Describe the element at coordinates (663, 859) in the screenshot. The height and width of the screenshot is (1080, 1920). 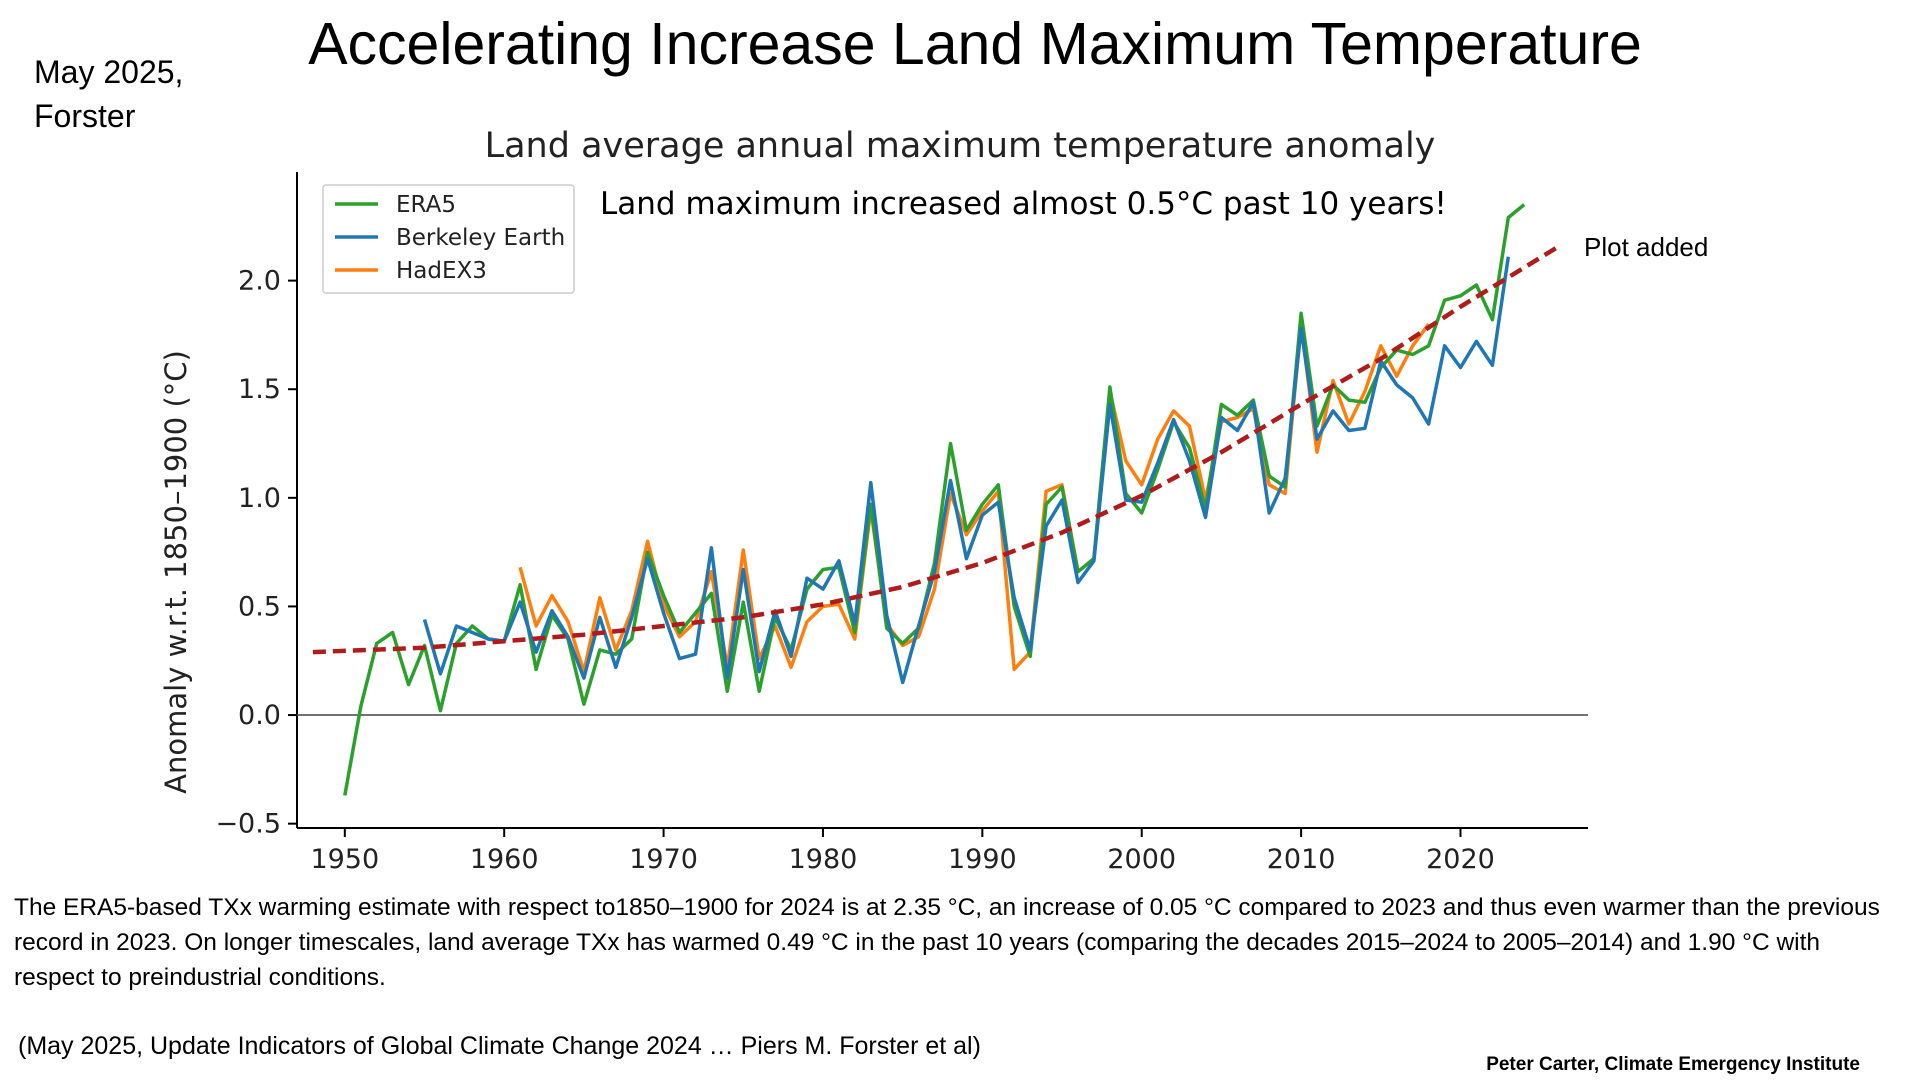
I see `x-tick-label: 1970` at that location.